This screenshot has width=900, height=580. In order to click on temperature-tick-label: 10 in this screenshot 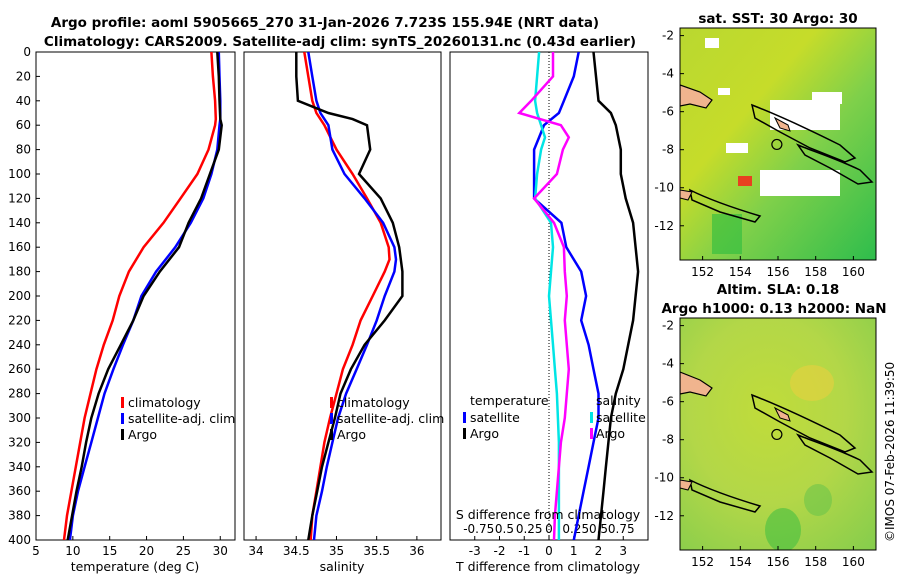, I will do `click(72, 551)`.